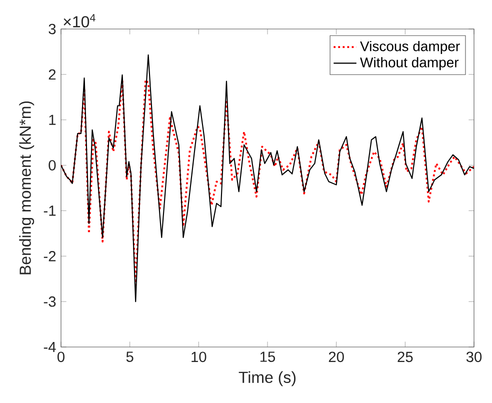 This screenshot has height=403, width=492. Describe the element at coordinates (50, 256) in the screenshot. I see `y-tick-label: -2` at that location.